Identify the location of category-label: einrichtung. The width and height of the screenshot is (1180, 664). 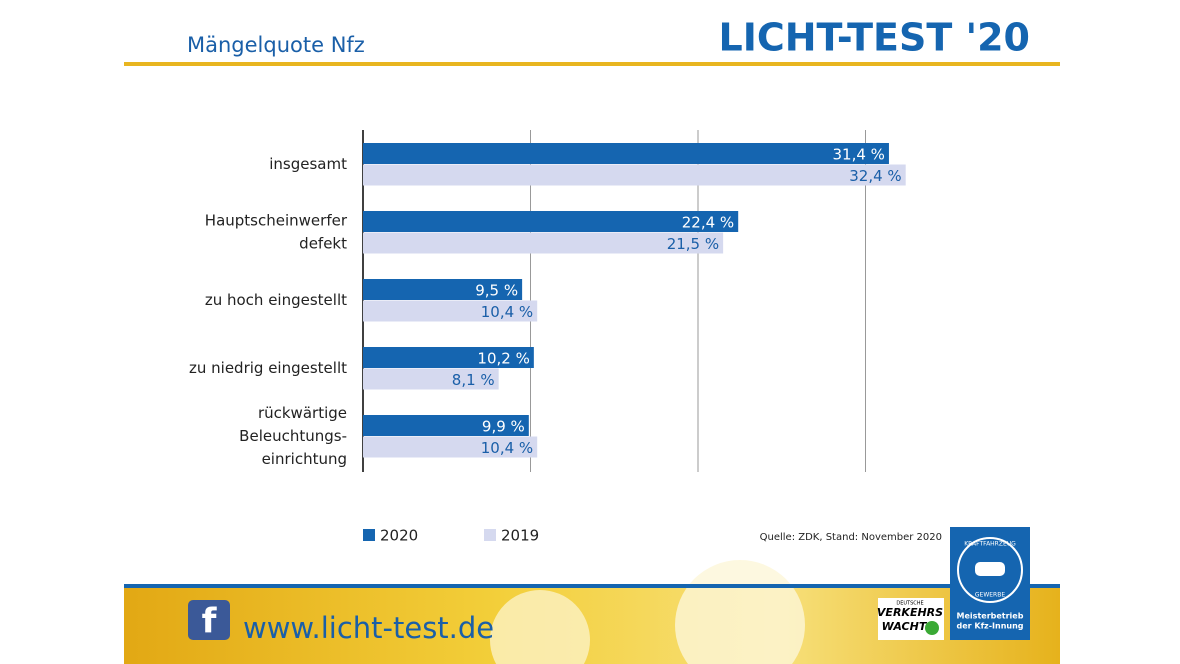
(304, 459).